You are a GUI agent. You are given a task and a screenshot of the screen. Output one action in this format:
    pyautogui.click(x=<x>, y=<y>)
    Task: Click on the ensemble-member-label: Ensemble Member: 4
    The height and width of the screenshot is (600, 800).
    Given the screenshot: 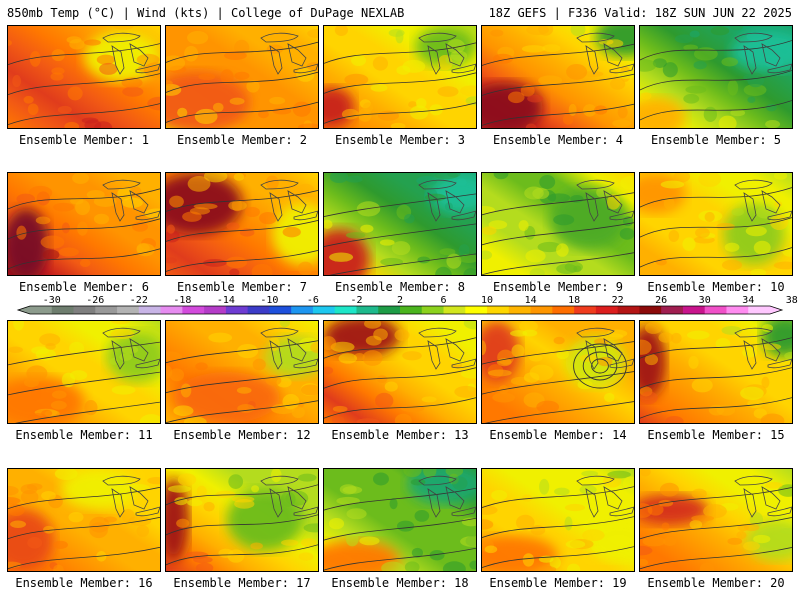 What is the action you would take?
    pyautogui.click(x=558, y=140)
    